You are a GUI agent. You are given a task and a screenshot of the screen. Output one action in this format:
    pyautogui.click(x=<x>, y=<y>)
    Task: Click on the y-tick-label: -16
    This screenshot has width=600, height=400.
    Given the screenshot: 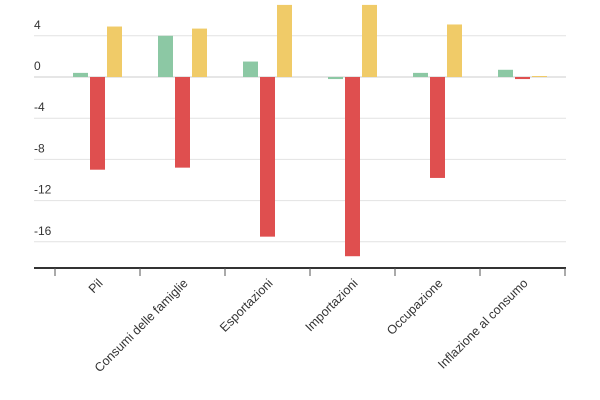 What is the action you would take?
    pyautogui.click(x=43, y=231)
    